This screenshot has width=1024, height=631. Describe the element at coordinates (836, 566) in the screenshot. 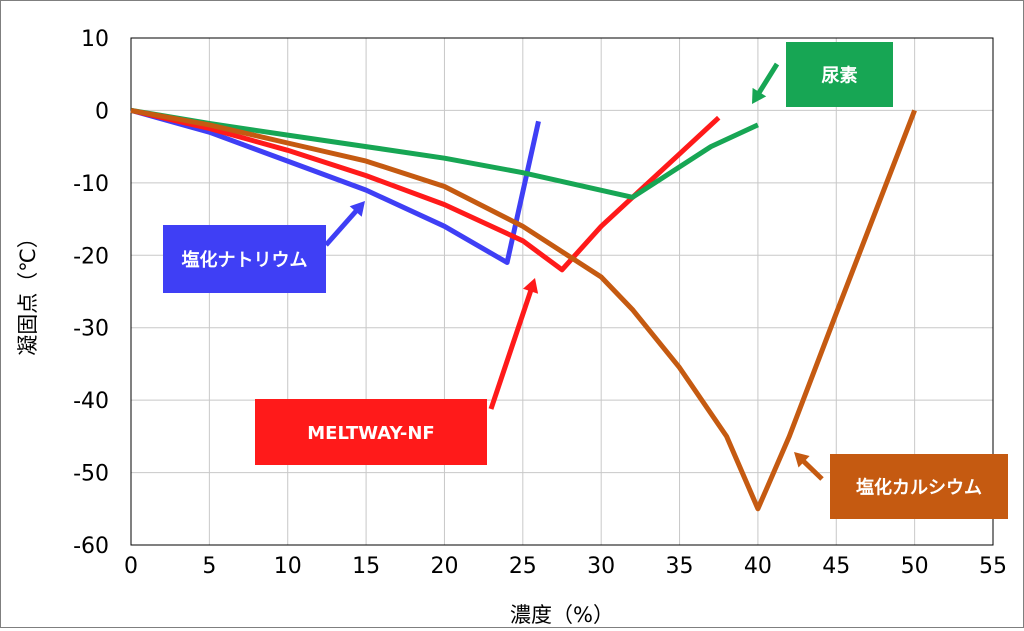

I see `x-tick-label: 45` at that location.